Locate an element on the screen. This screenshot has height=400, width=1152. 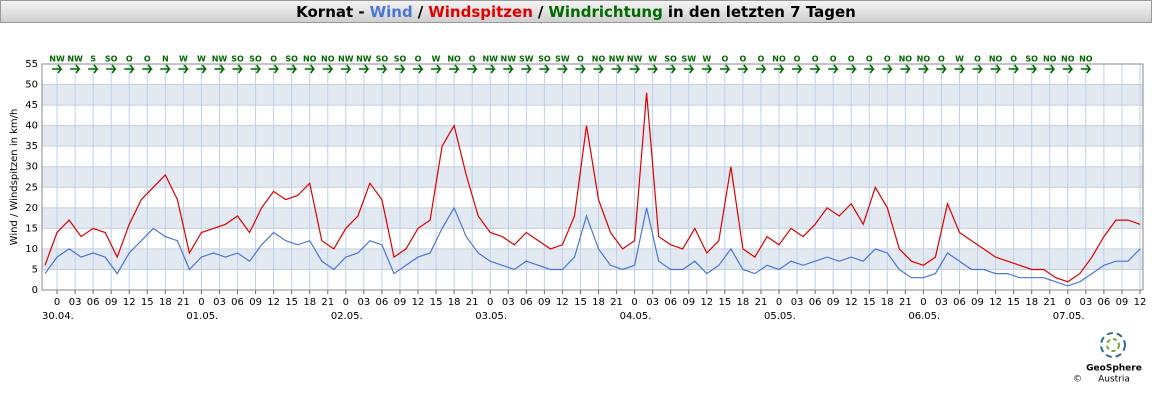
y-tick-label: 55 is located at coordinates (31, 64).